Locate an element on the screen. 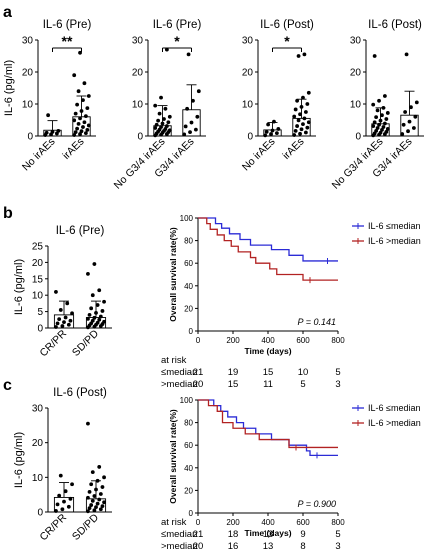 This screenshot has width=441, height=550. y-tick-label: 25 is located at coordinates (38, 247).